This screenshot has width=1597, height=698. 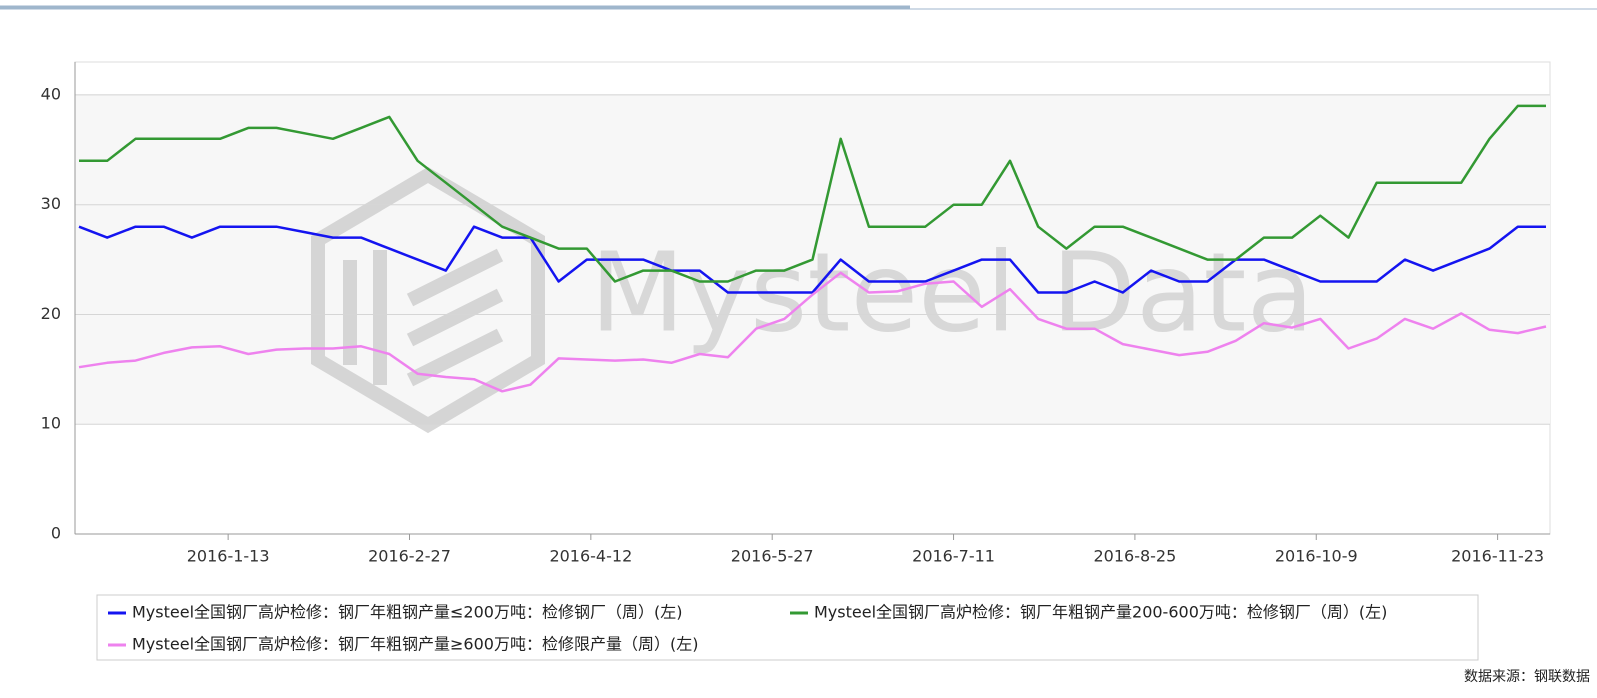 I want to click on y-tick-label: 30, so click(x=51, y=203).